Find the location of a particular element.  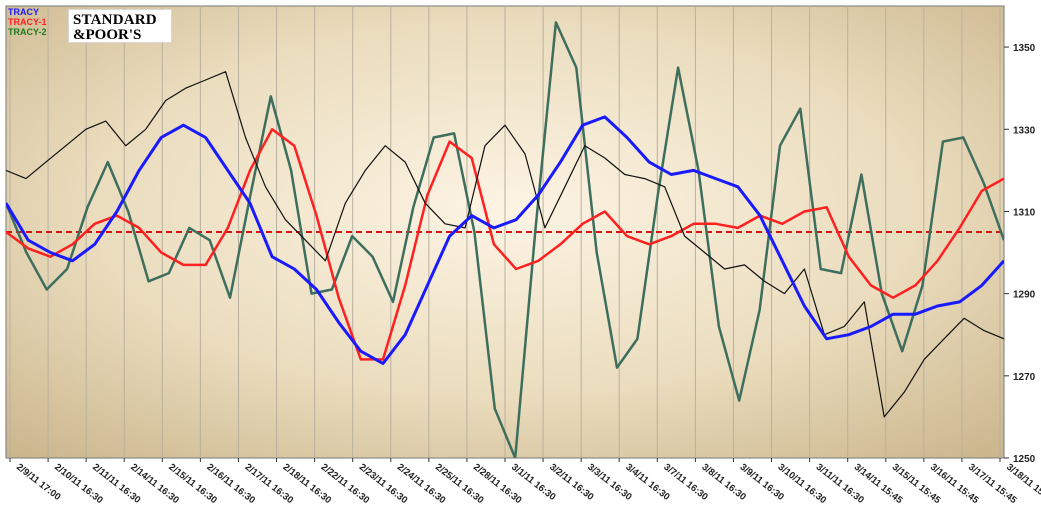

legend: TRACY TRACY-1 TRACY-2 is located at coordinates (27, 22).